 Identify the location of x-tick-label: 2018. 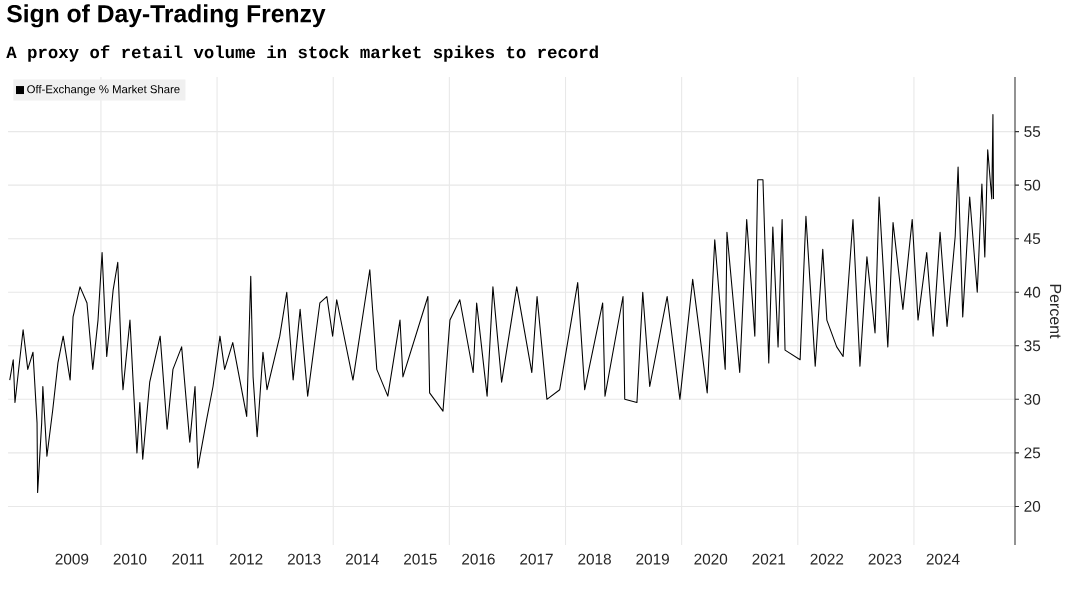
(594, 559).